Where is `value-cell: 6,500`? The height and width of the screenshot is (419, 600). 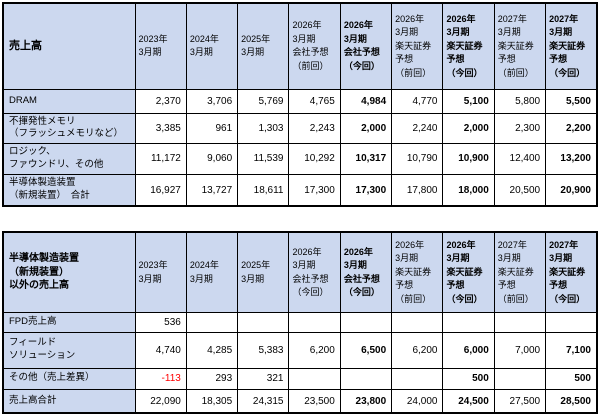
value-cell: 6,500 is located at coordinates (366, 350).